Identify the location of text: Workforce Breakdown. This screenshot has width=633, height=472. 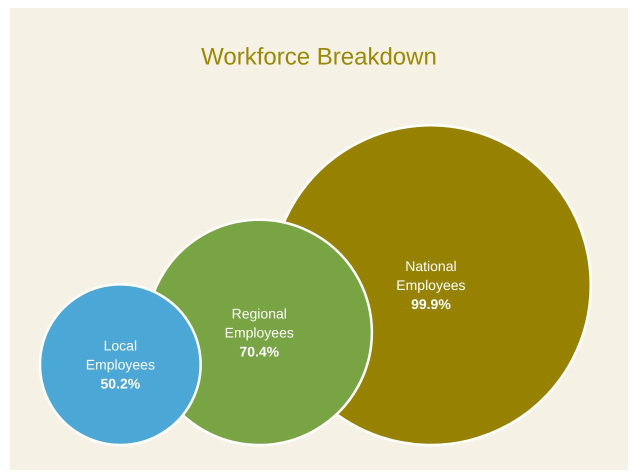
(319, 57).